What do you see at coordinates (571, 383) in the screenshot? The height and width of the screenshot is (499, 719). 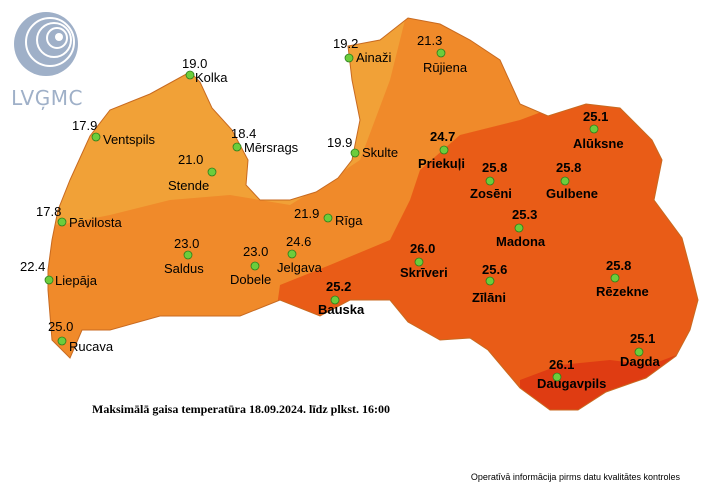 I see `station-name: Daugavpils` at bounding box center [571, 383].